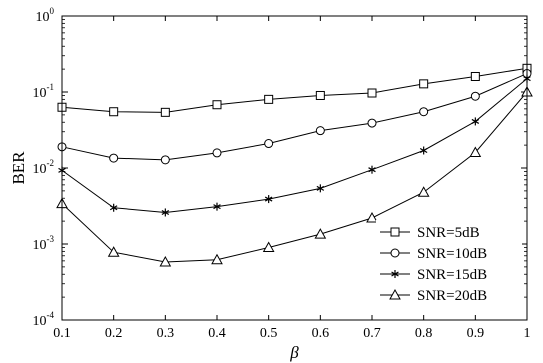 This screenshot has width=543, height=363. What do you see at coordinates (269, 333) in the screenshot?
I see `x-tick-label: 0.5` at bounding box center [269, 333].